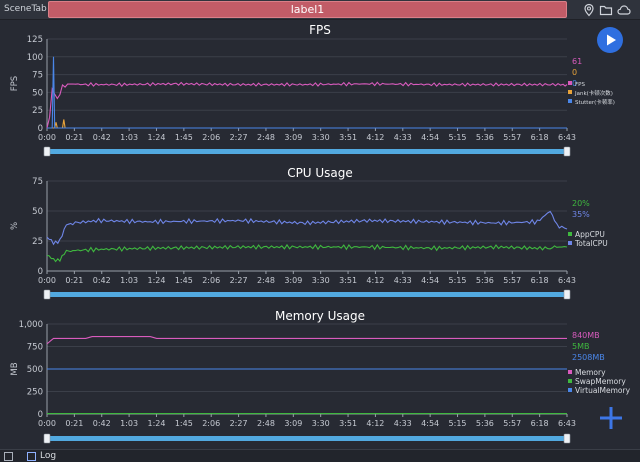 The image size is (640, 462). Describe the element at coordinates (588, 357) in the screenshot. I see `current-value: 2508MB` at that location.